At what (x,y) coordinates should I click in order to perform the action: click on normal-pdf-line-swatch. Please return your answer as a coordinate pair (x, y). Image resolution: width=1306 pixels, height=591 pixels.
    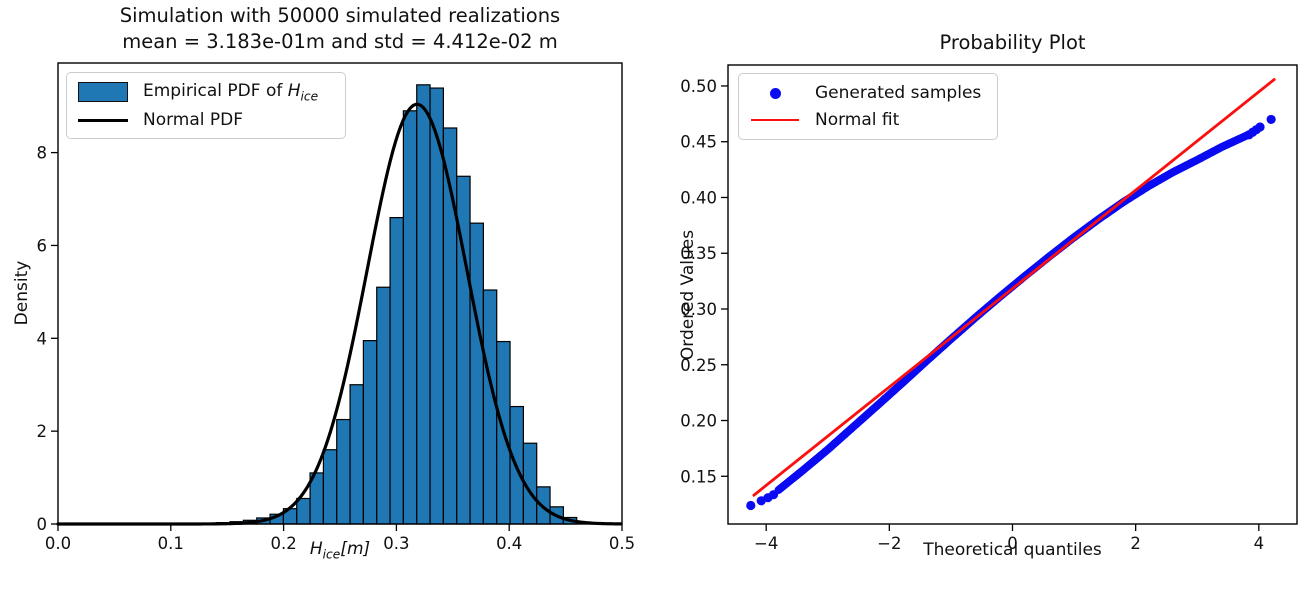
    Looking at the image, I should click on (103, 120).